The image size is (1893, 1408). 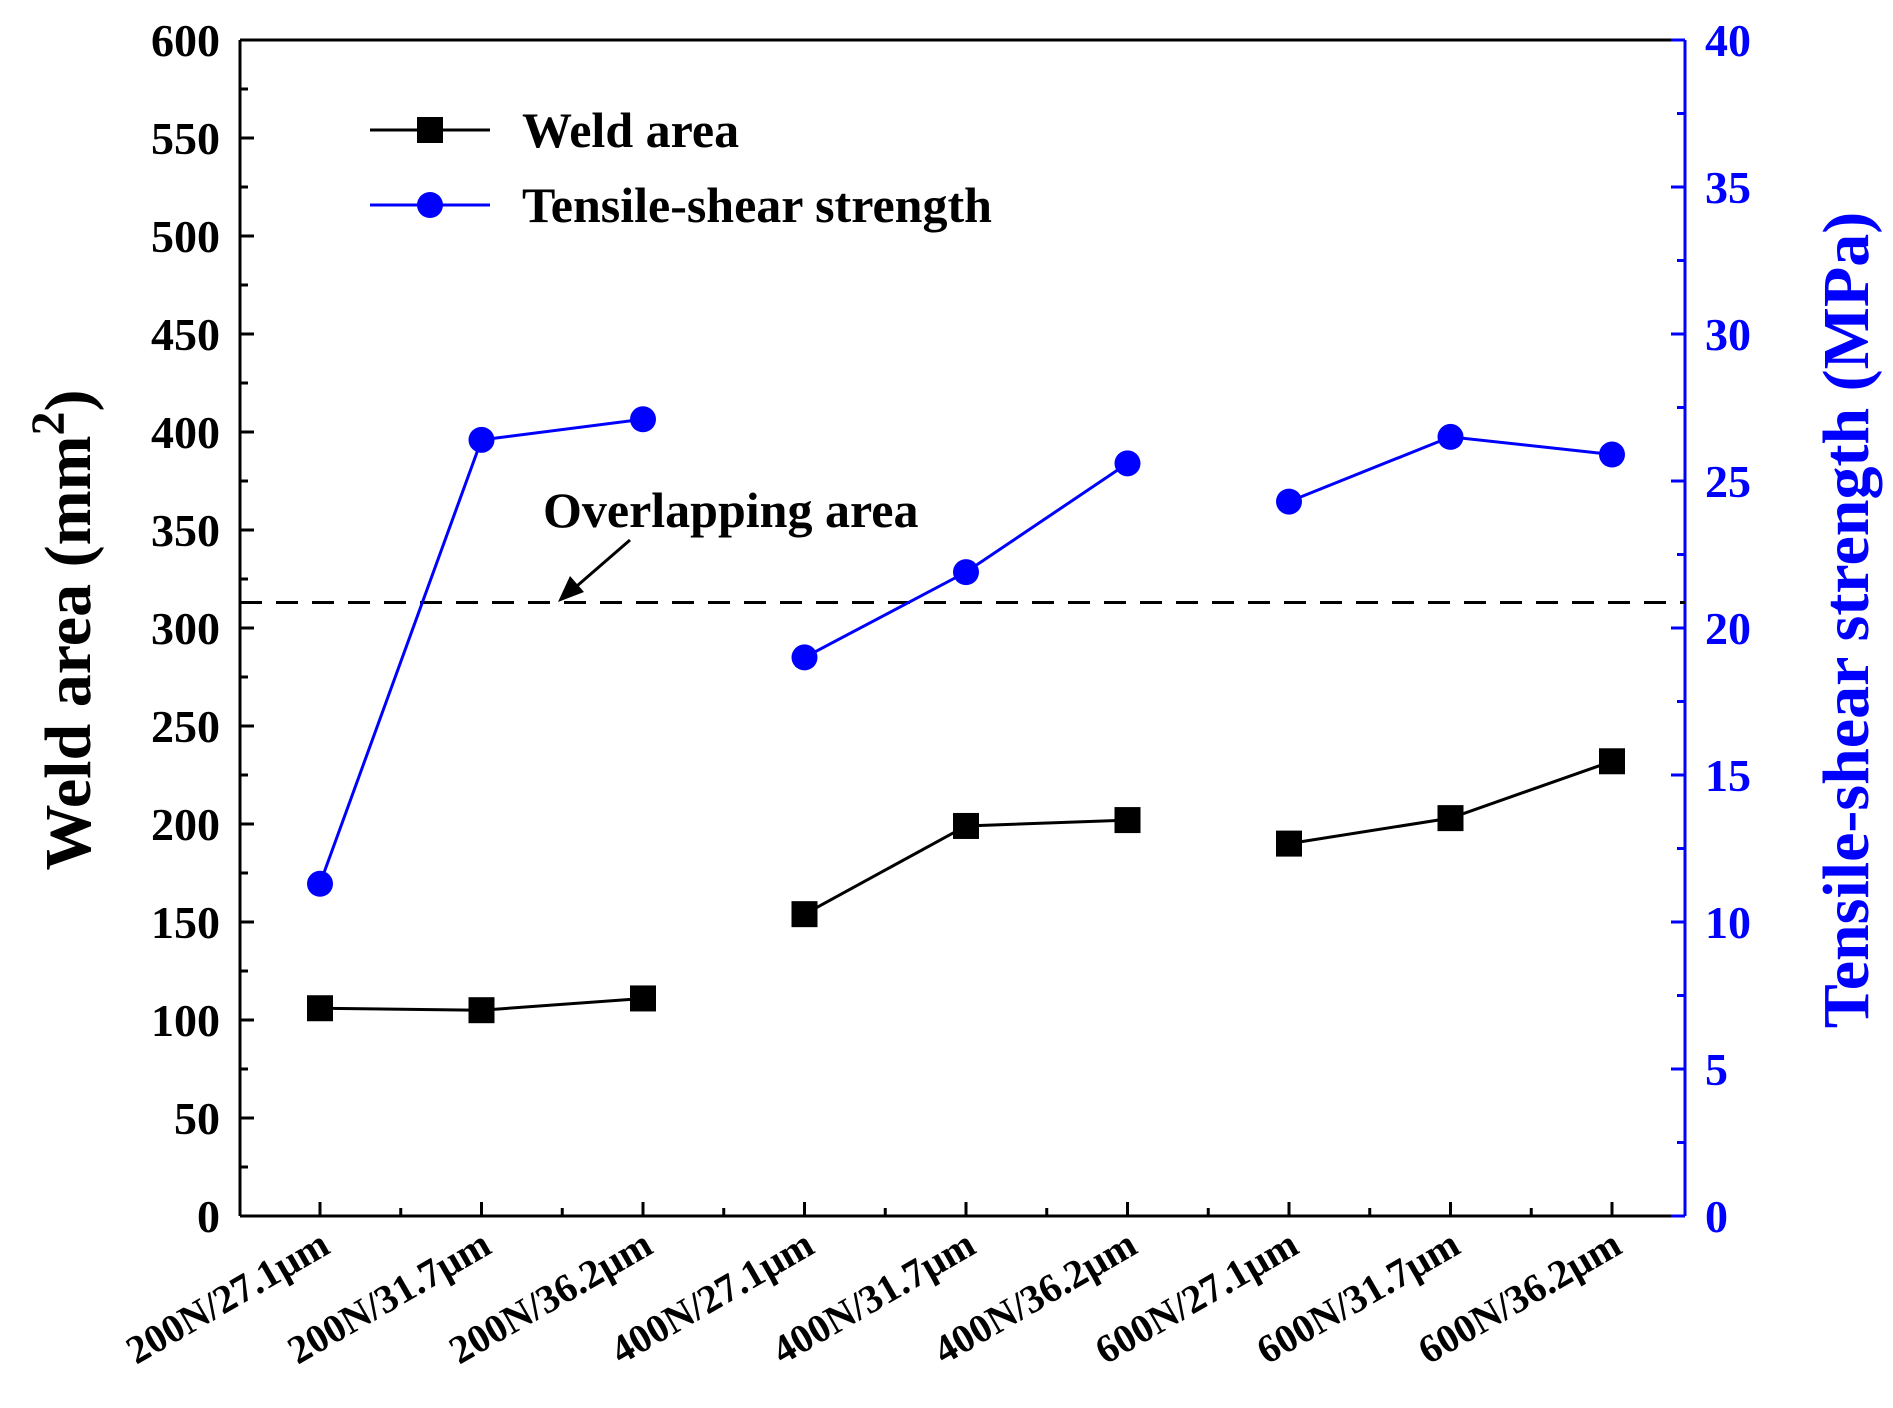 What do you see at coordinates (757, 205) in the screenshot?
I see `legend-strength-label: Tensile-shear strength` at bounding box center [757, 205].